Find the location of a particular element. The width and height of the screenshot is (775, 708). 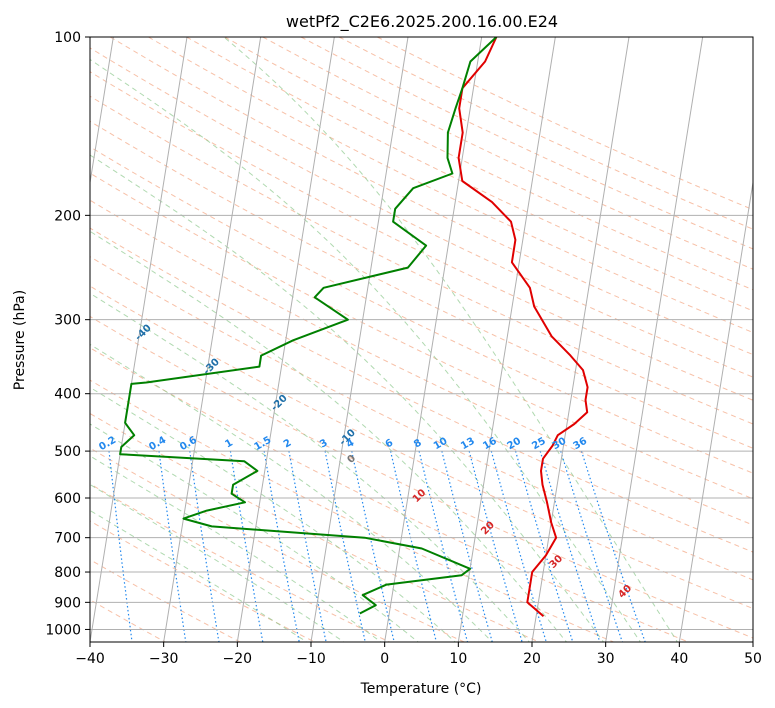

x-tick-label: 50 is located at coordinates (753, 659).